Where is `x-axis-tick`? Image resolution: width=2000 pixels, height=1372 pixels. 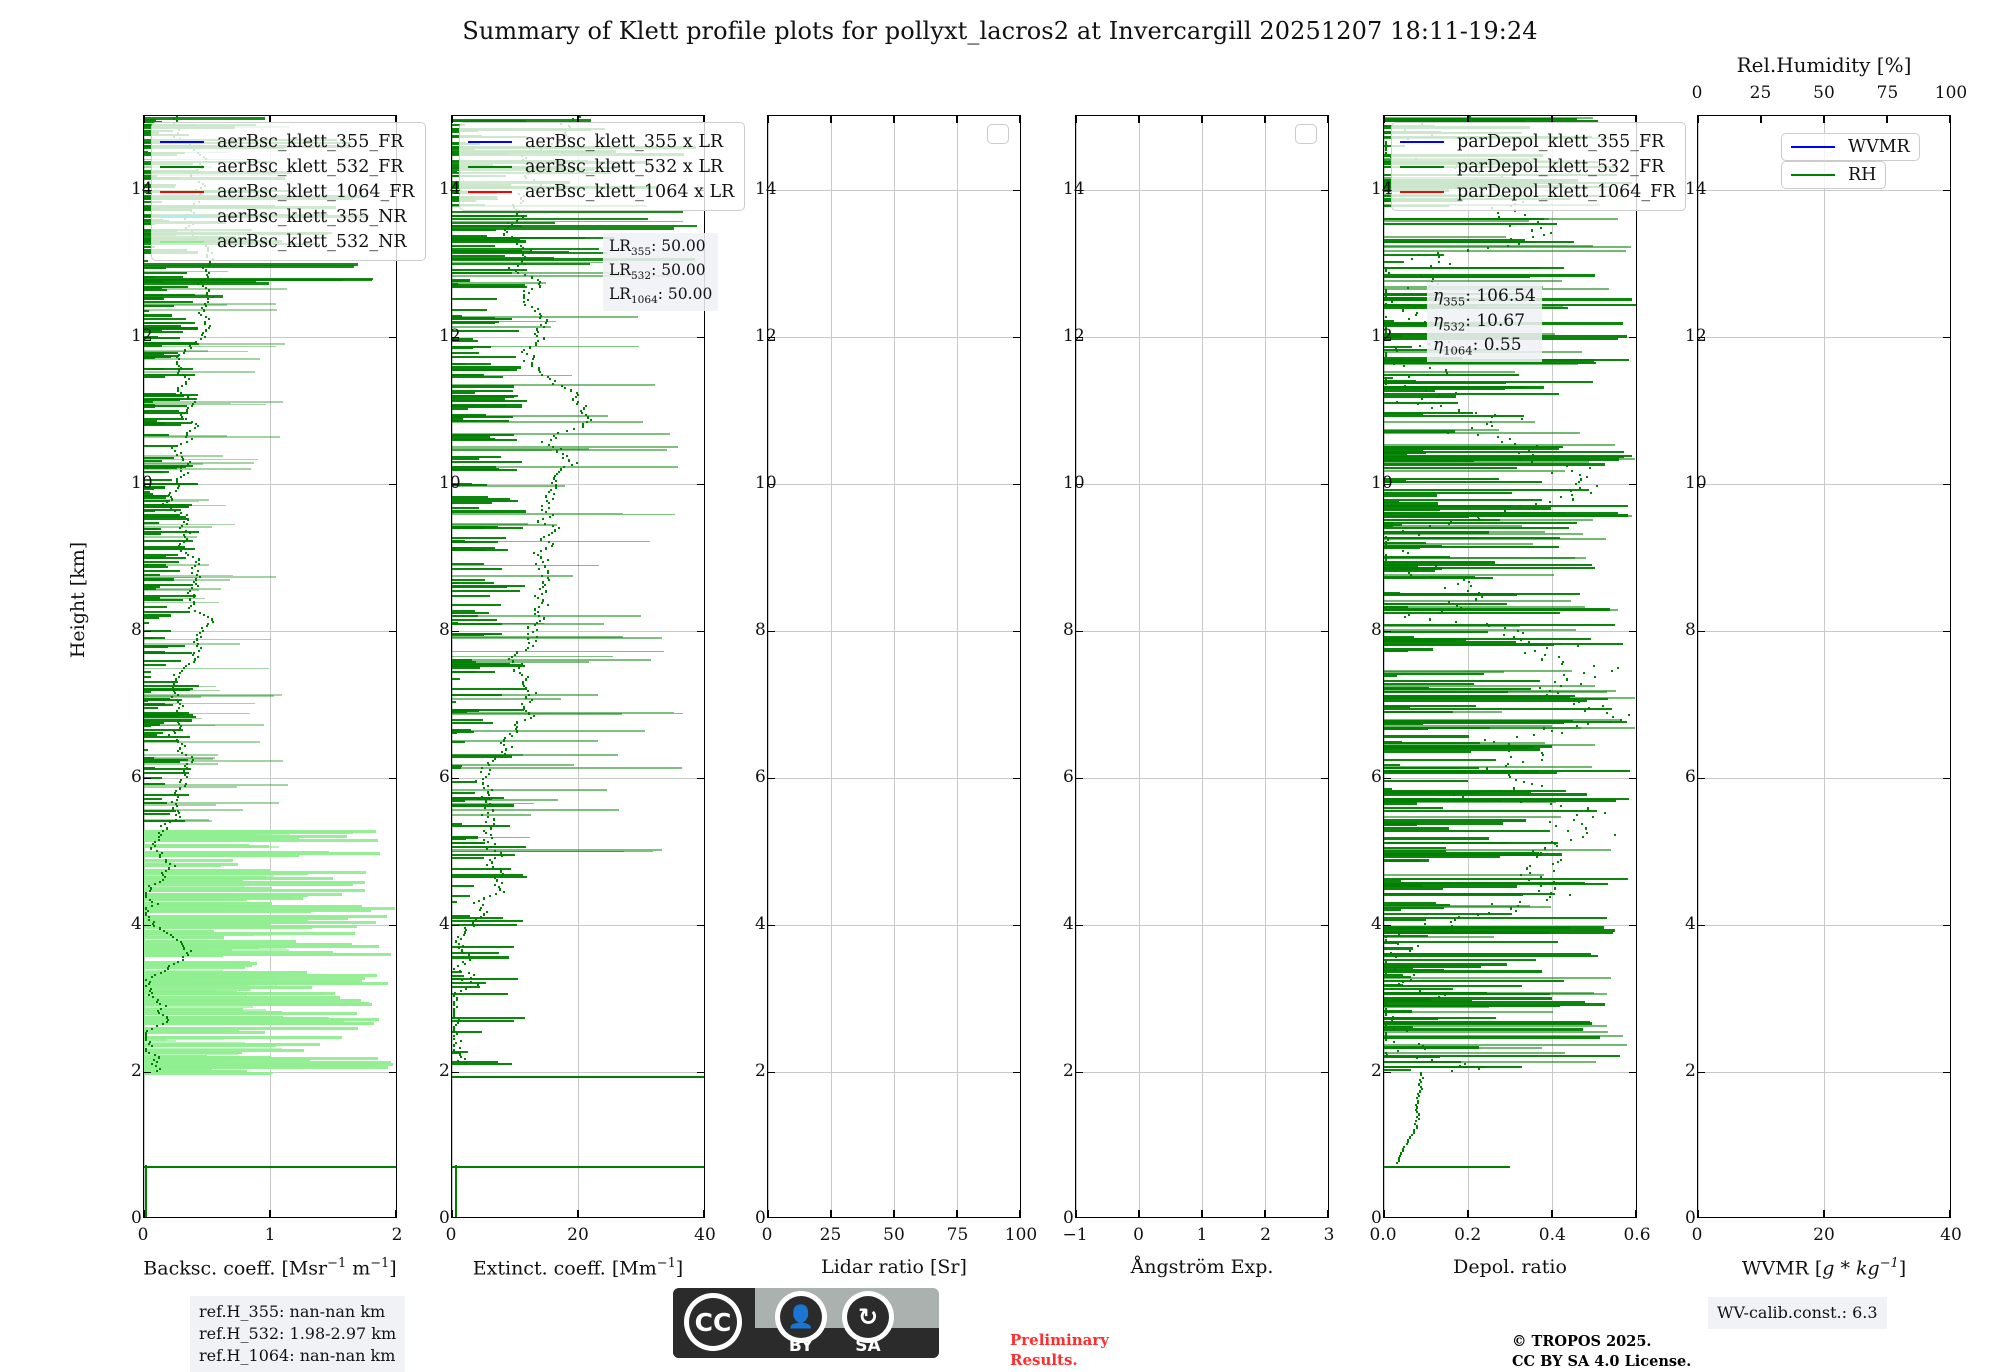
x-axis-tick is located at coordinates (1202, 1213).